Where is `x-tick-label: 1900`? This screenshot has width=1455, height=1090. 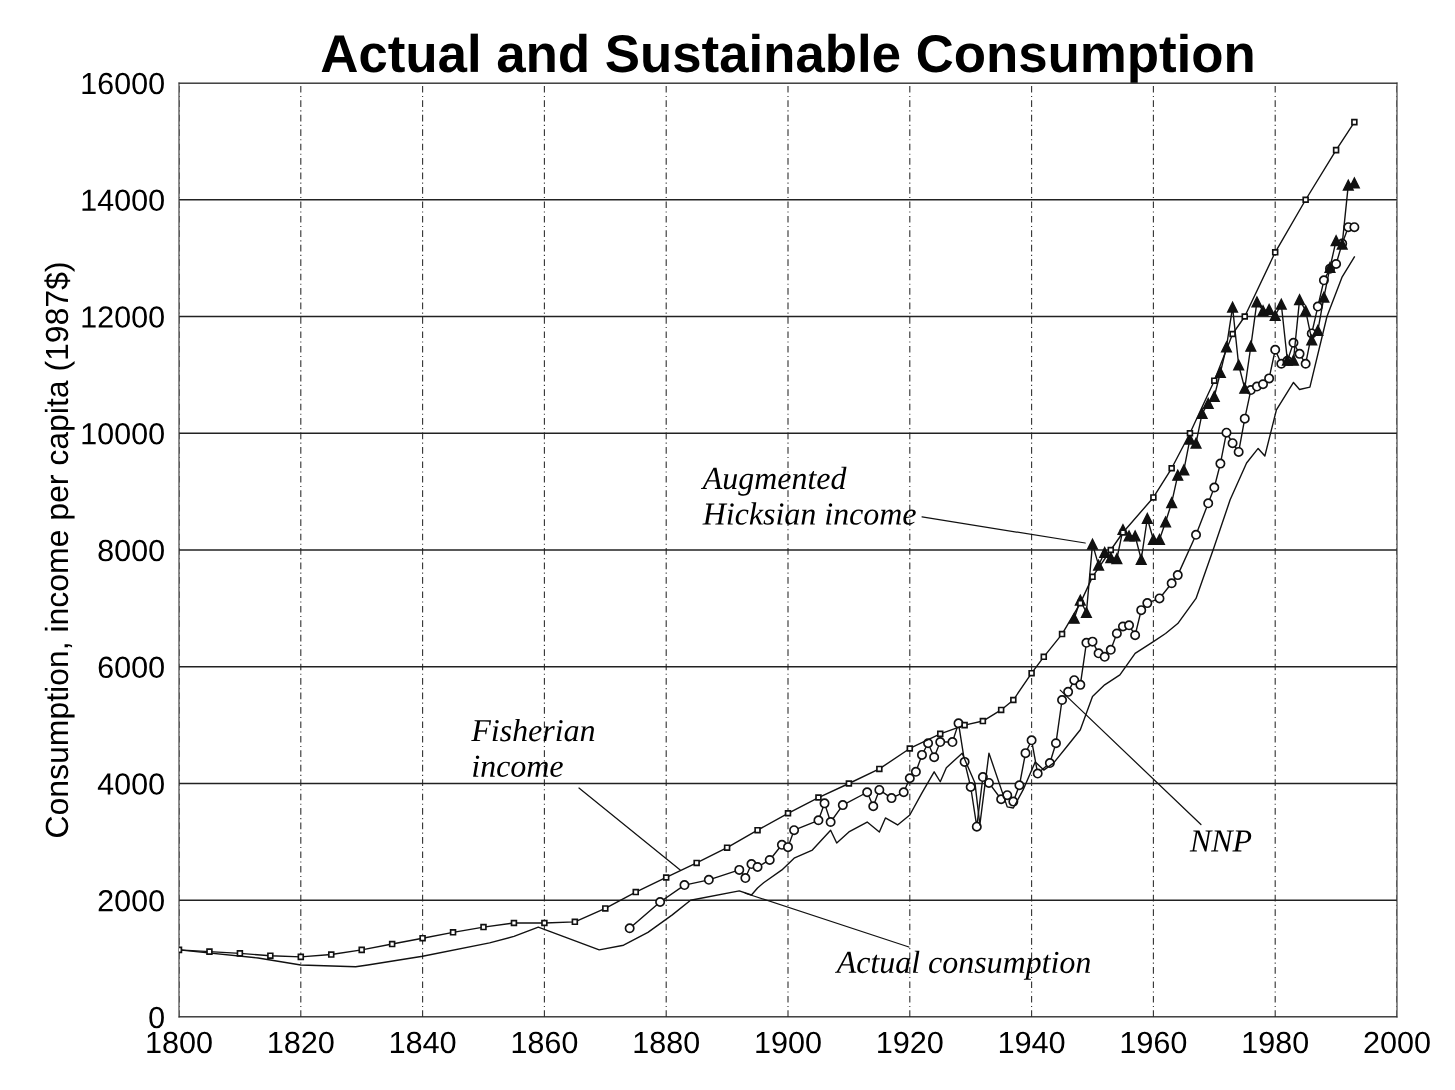
x-tick-label: 1900 is located at coordinates (788, 1042).